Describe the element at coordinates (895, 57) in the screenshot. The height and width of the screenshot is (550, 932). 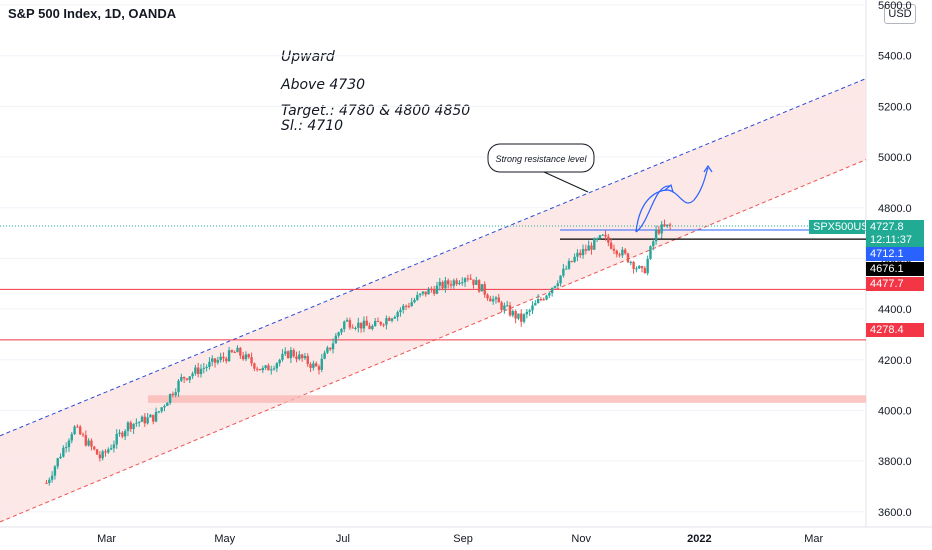
I see `y-tick-label: 5400.0` at that location.